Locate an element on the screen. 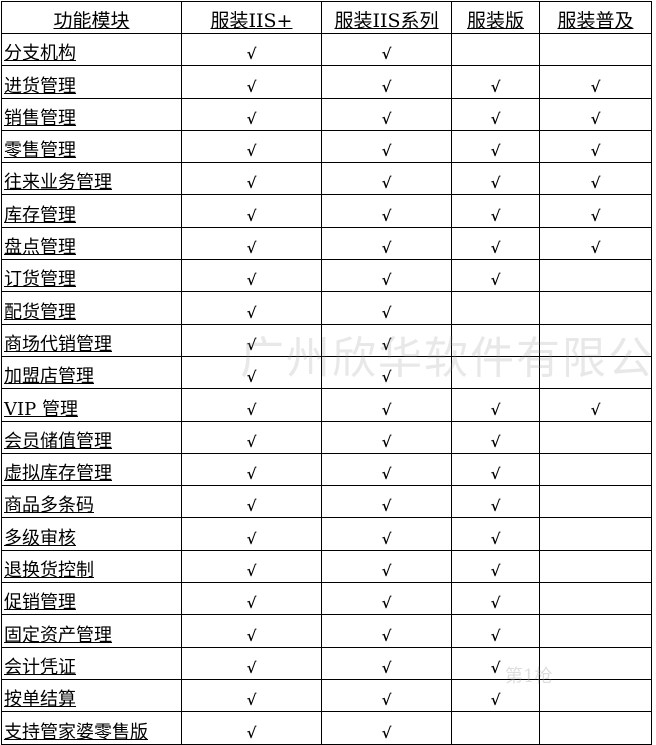 This screenshot has width=656, height=745. table-row: 订货管理 √ √ √ is located at coordinates (326, 276).